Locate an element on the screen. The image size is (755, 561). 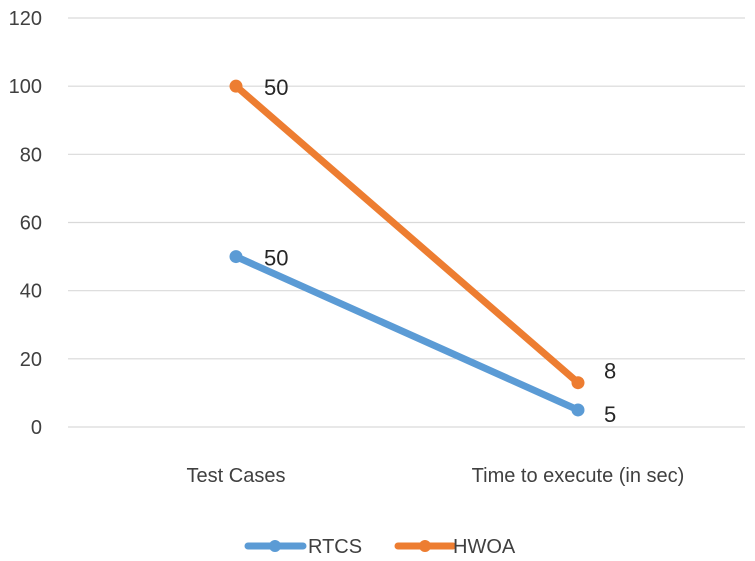
y-tick-label: 60 is located at coordinates (31, 224).